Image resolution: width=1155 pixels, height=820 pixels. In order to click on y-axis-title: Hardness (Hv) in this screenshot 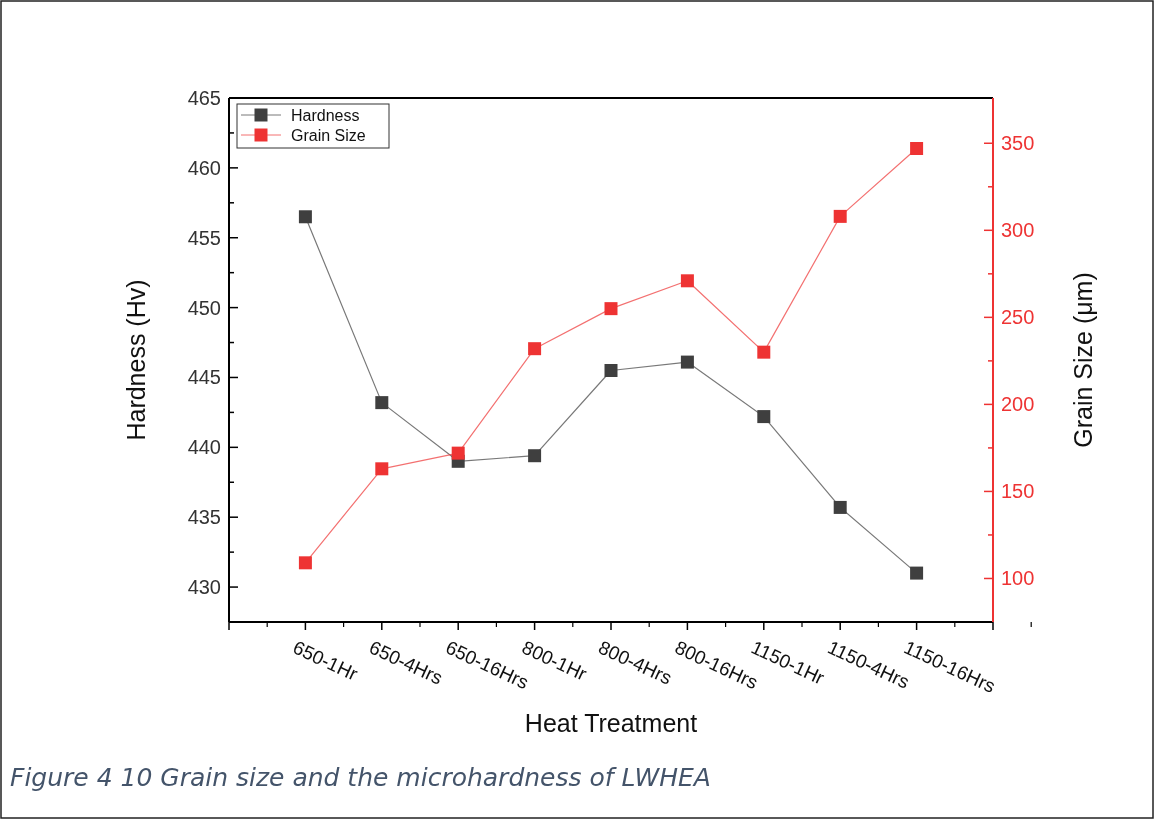, I will do `click(136, 360)`.